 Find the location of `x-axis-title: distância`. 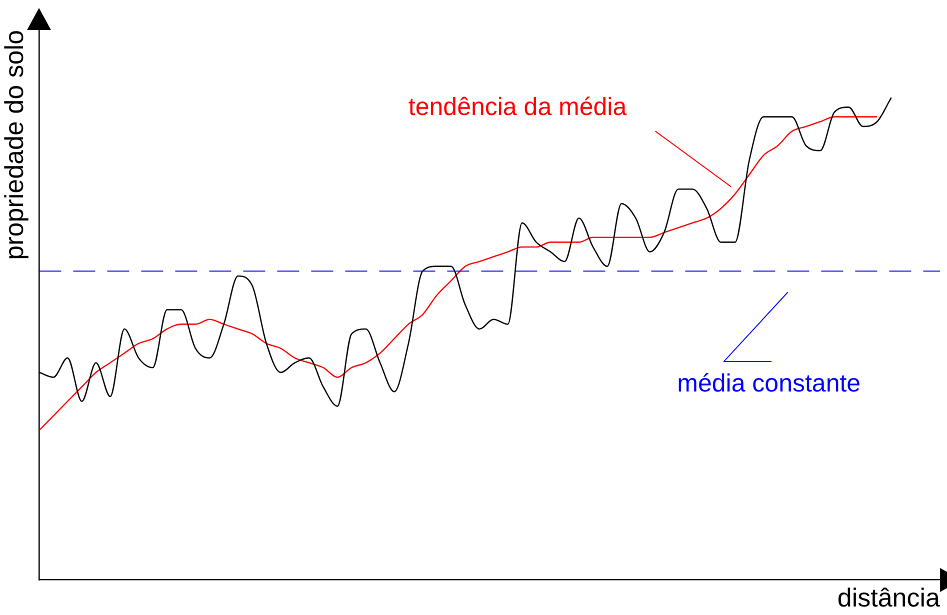

x-axis-title: distância is located at coordinates (889, 597).